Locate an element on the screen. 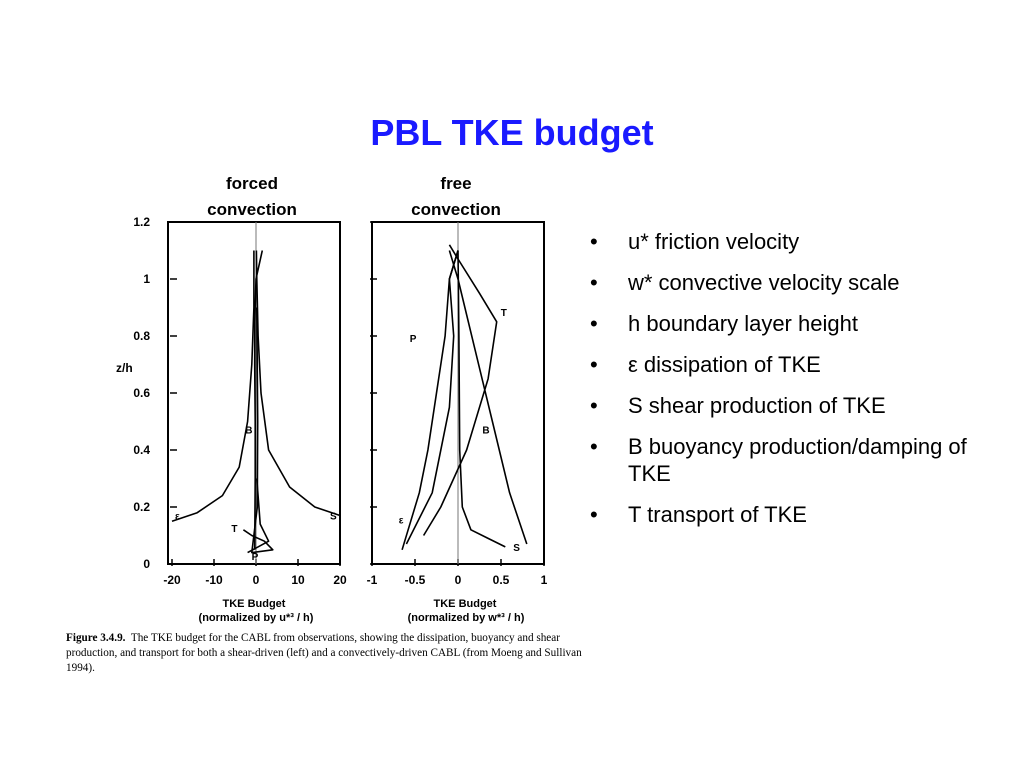  y-tick-label: 0 is located at coordinates (146, 564).